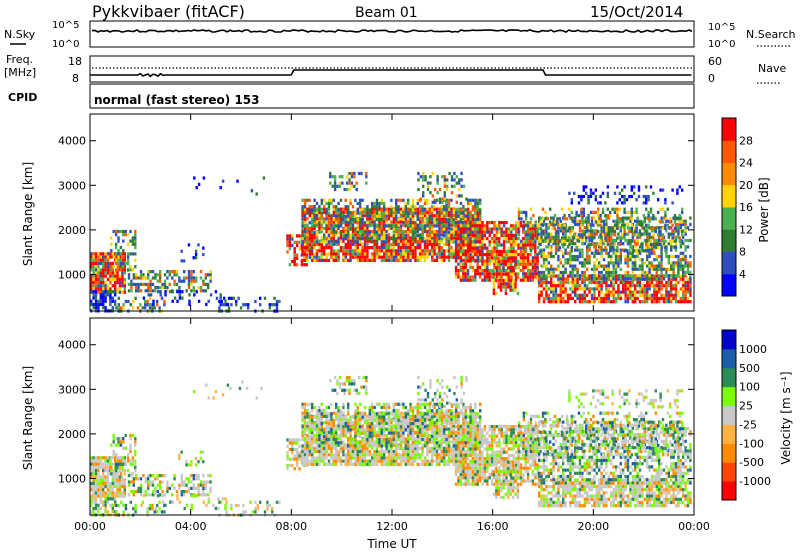 This screenshot has height=558, width=800. What do you see at coordinates (177, 100) in the screenshot?
I see `cpid-text: normal (fast stereo) 153` at bounding box center [177, 100].